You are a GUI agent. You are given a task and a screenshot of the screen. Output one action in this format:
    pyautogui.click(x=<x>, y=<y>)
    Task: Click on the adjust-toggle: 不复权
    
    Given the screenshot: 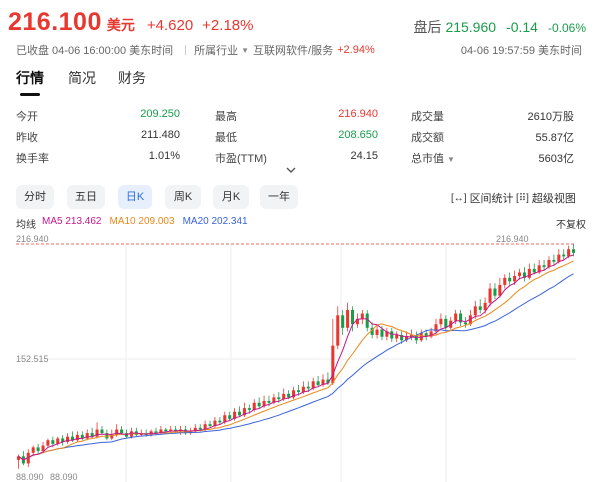 What is the action you would take?
    pyautogui.click(x=571, y=225)
    